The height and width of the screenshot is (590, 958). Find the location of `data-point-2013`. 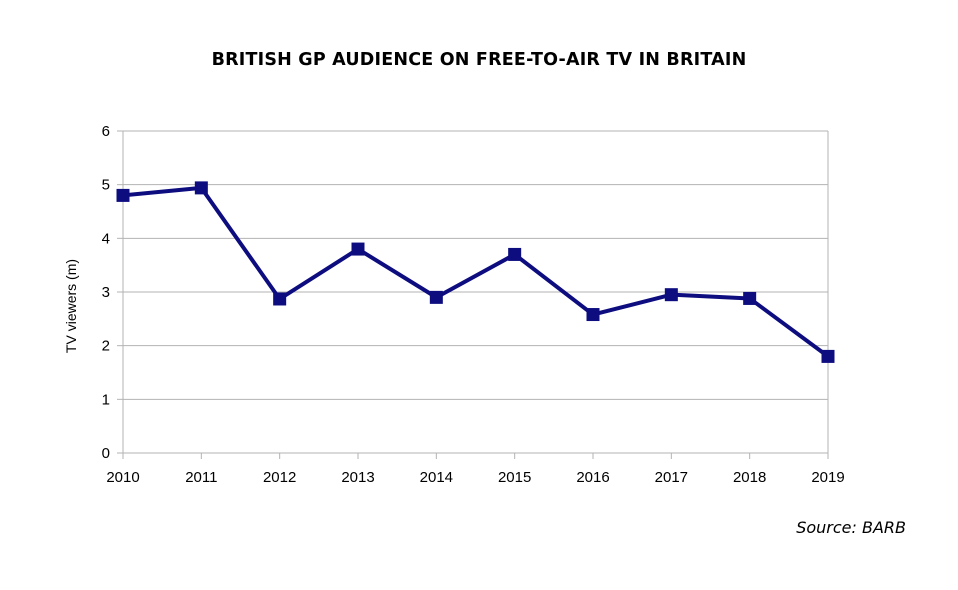

data-point-2013 is located at coordinates (358, 249).